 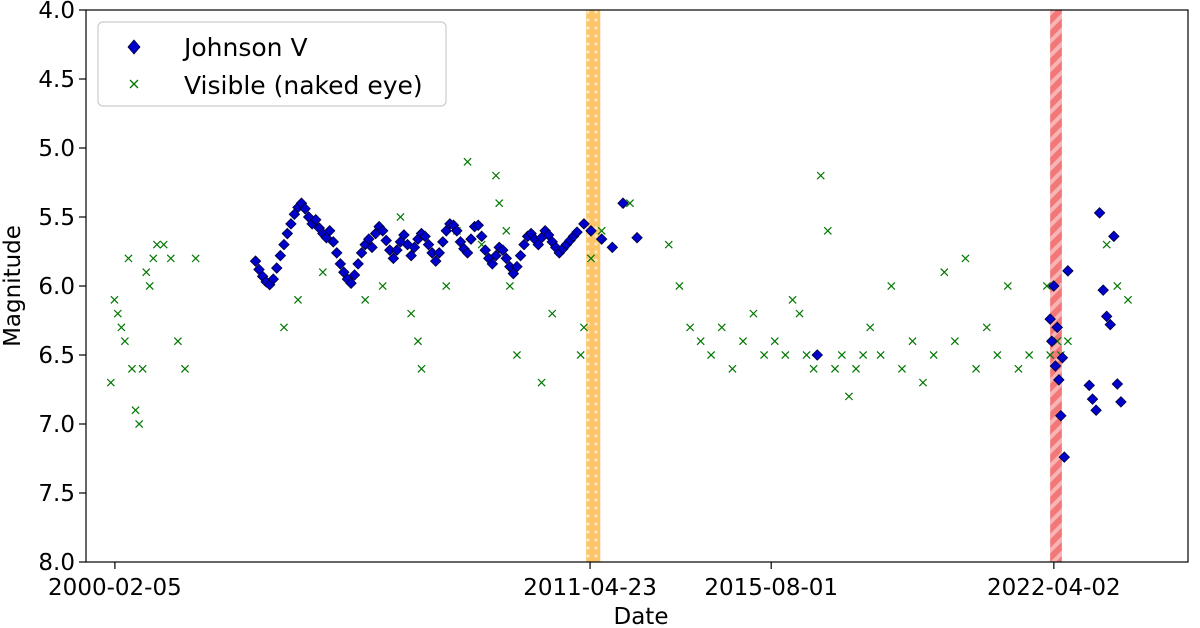 I want to click on y-axis-title: Magnitude, so click(x=13, y=286).